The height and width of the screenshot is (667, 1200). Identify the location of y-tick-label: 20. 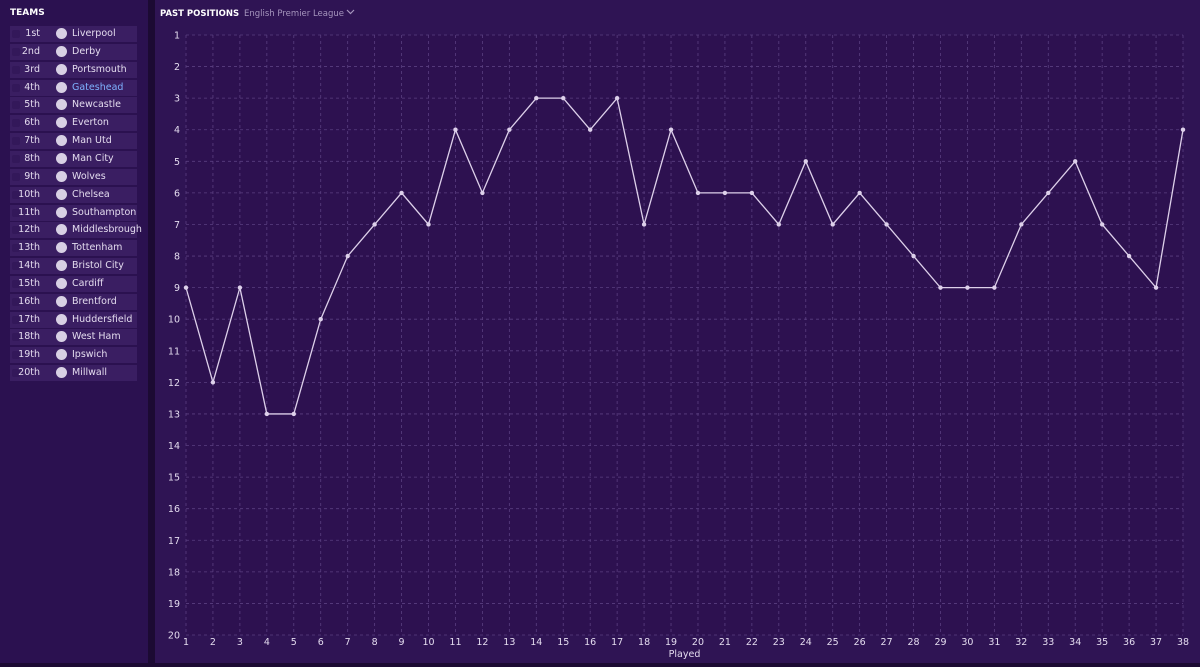
(174, 636).